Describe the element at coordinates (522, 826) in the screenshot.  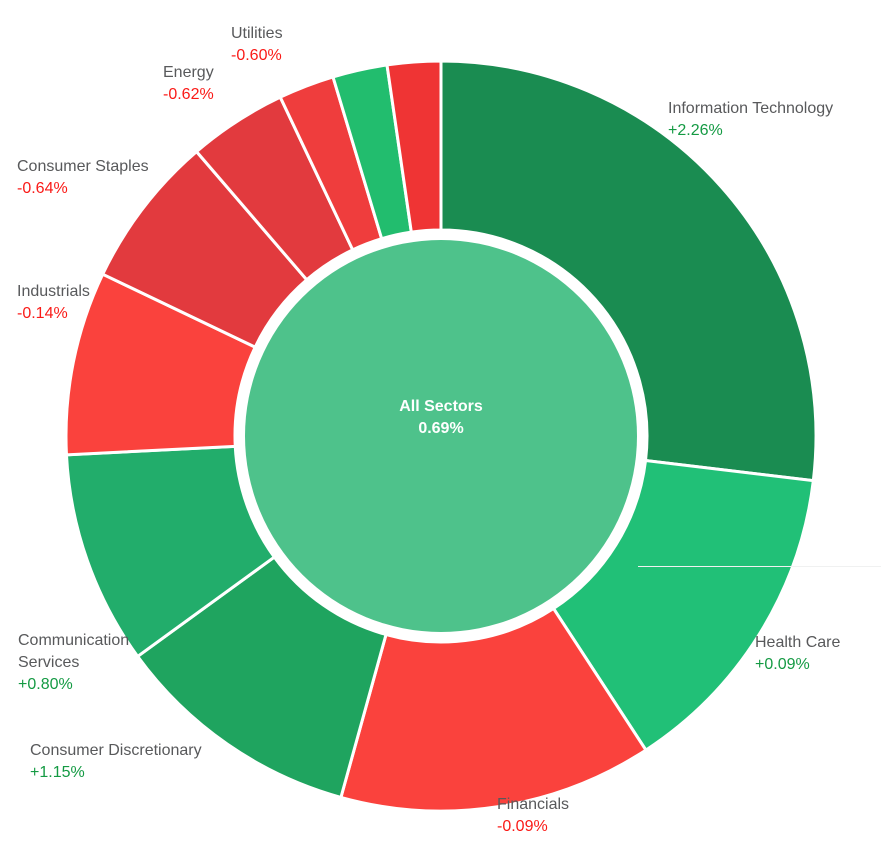
I see `sector-change: -0.09%` at that location.